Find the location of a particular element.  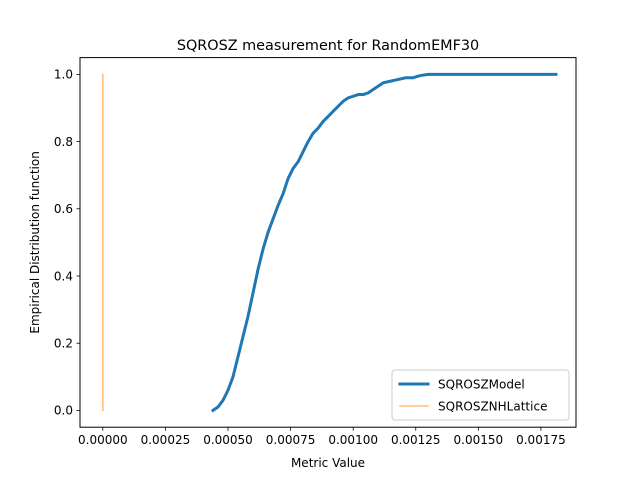

y-tick-label: 1.0 is located at coordinates (63, 75).